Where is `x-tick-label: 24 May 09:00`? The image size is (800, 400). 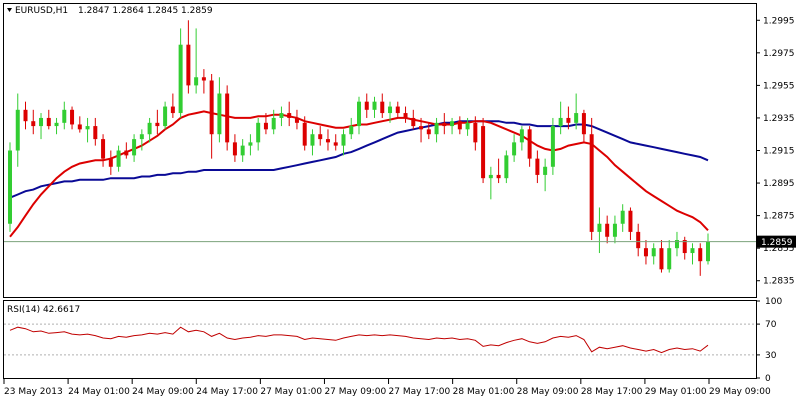
x-tick-label: 24 May 09:00 is located at coordinates (163, 392).